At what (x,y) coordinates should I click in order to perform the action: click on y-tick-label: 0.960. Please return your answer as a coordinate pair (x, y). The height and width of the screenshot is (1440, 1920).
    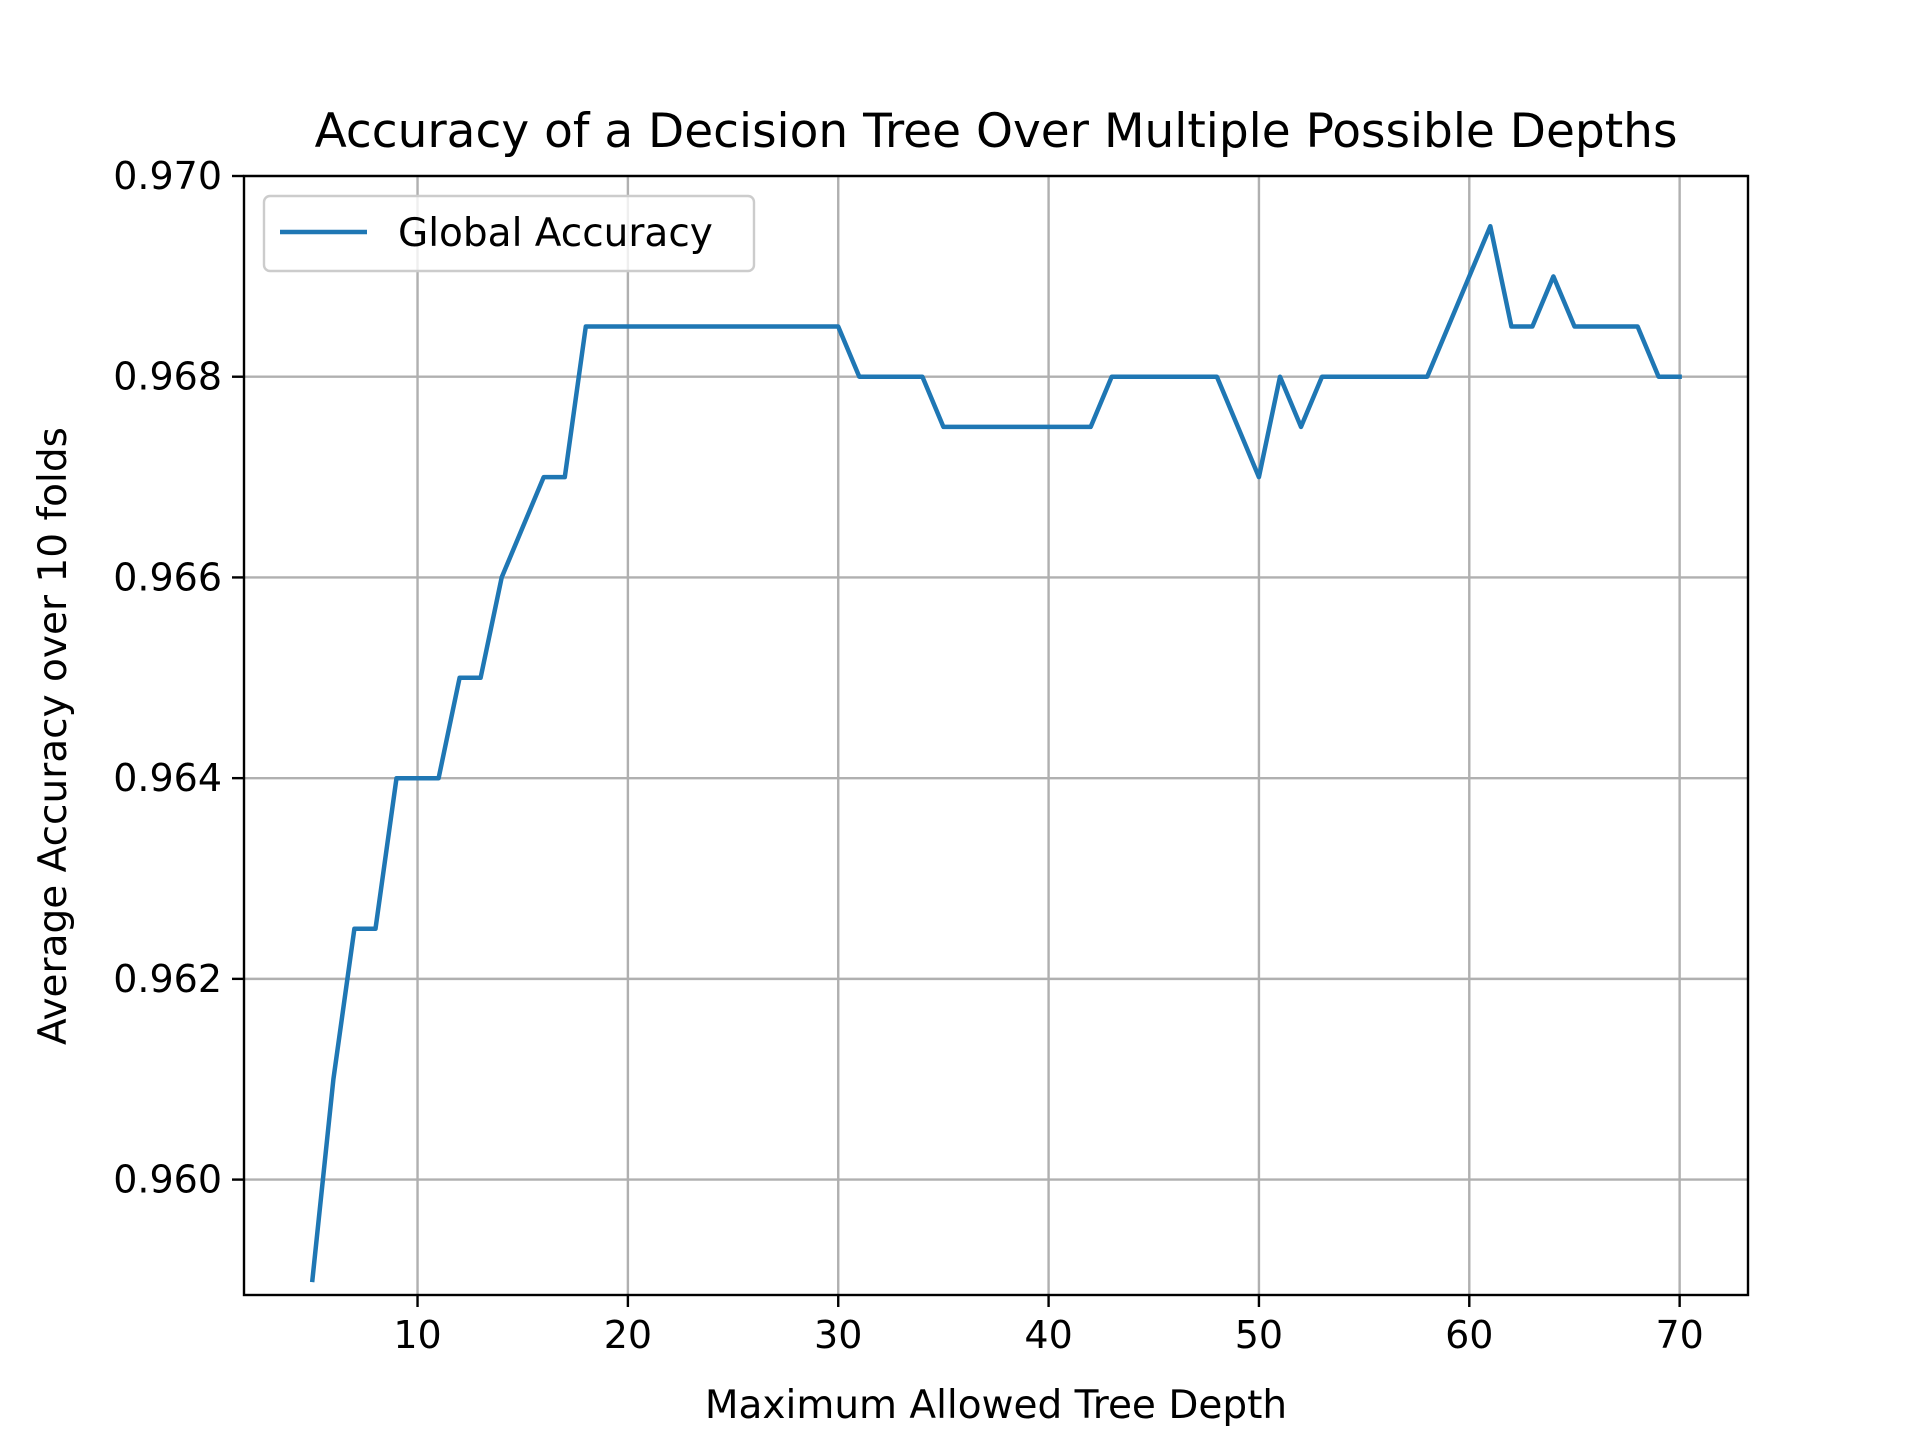
    Looking at the image, I should click on (167, 1180).